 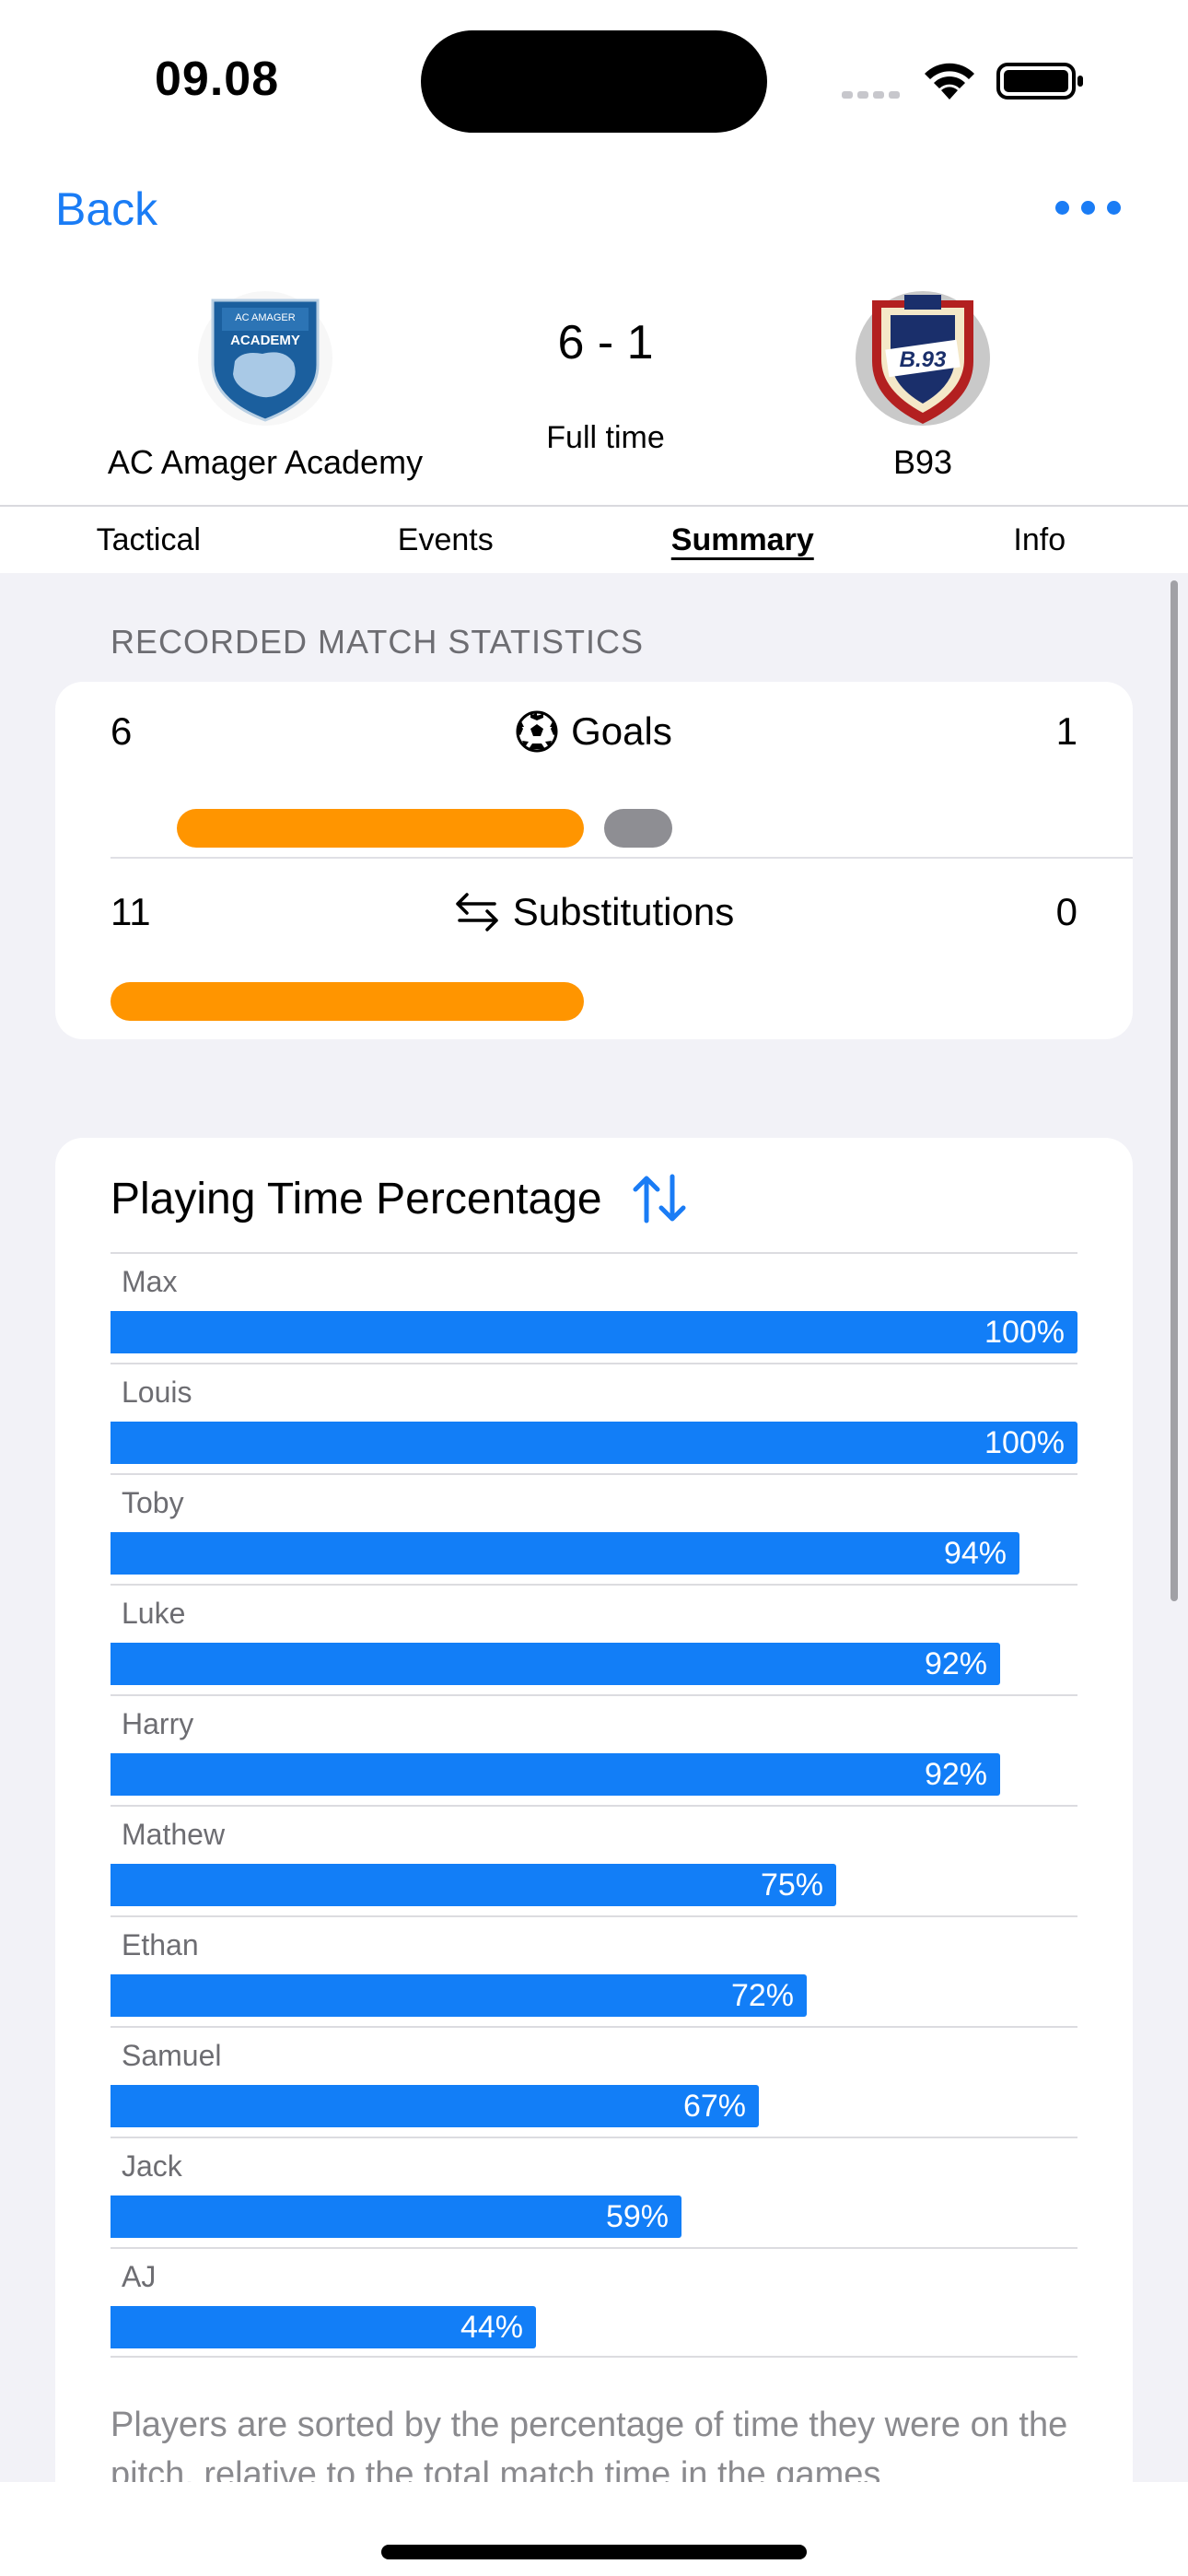 I want to click on tab-summary: Summary, so click(x=742, y=539).